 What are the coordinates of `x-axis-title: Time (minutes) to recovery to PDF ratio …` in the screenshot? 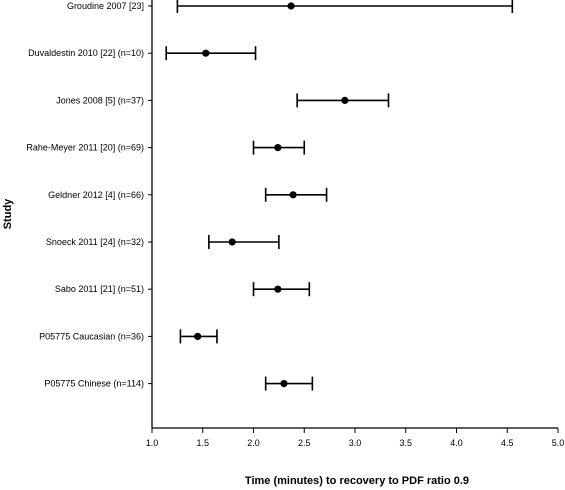 It's located at (357, 481).